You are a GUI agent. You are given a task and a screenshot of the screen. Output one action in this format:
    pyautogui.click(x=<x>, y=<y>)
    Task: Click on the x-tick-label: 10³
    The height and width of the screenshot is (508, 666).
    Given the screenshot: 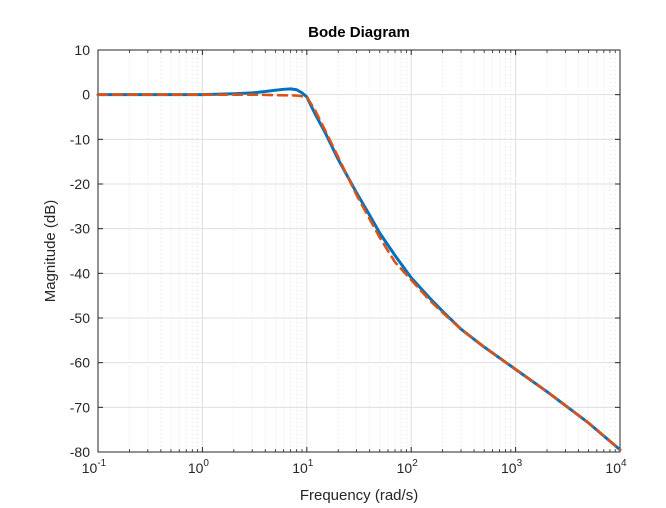 What is the action you would take?
    pyautogui.click(x=512, y=467)
    